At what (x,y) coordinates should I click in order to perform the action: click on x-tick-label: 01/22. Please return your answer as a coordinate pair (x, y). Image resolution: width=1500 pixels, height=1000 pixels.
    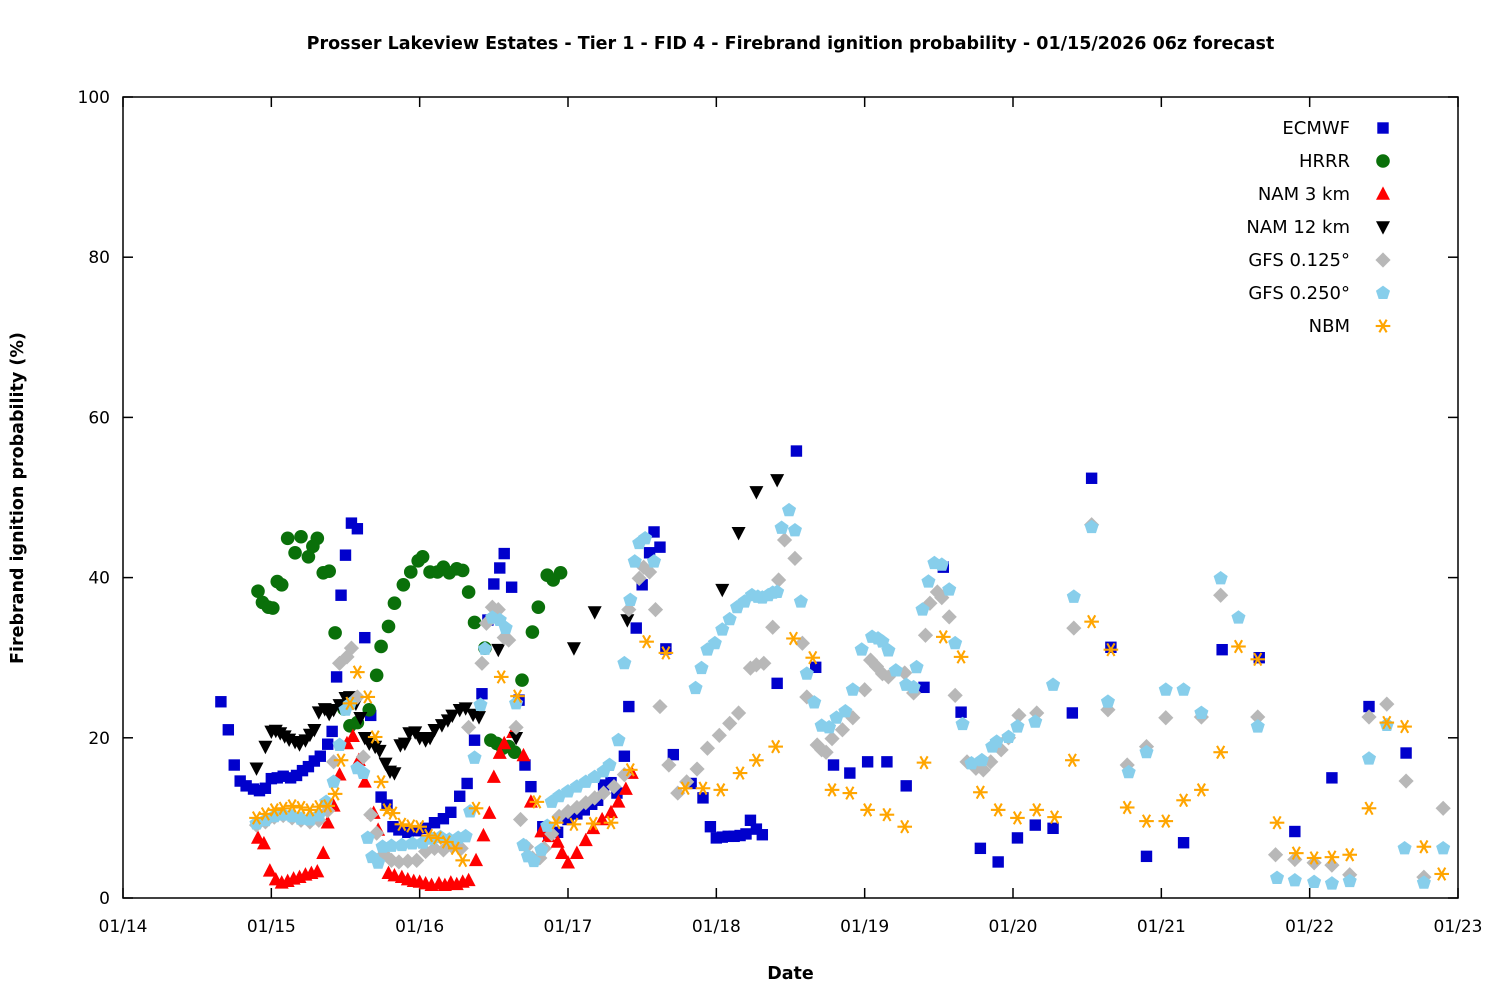
    Looking at the image, I should click on (1309, 927).